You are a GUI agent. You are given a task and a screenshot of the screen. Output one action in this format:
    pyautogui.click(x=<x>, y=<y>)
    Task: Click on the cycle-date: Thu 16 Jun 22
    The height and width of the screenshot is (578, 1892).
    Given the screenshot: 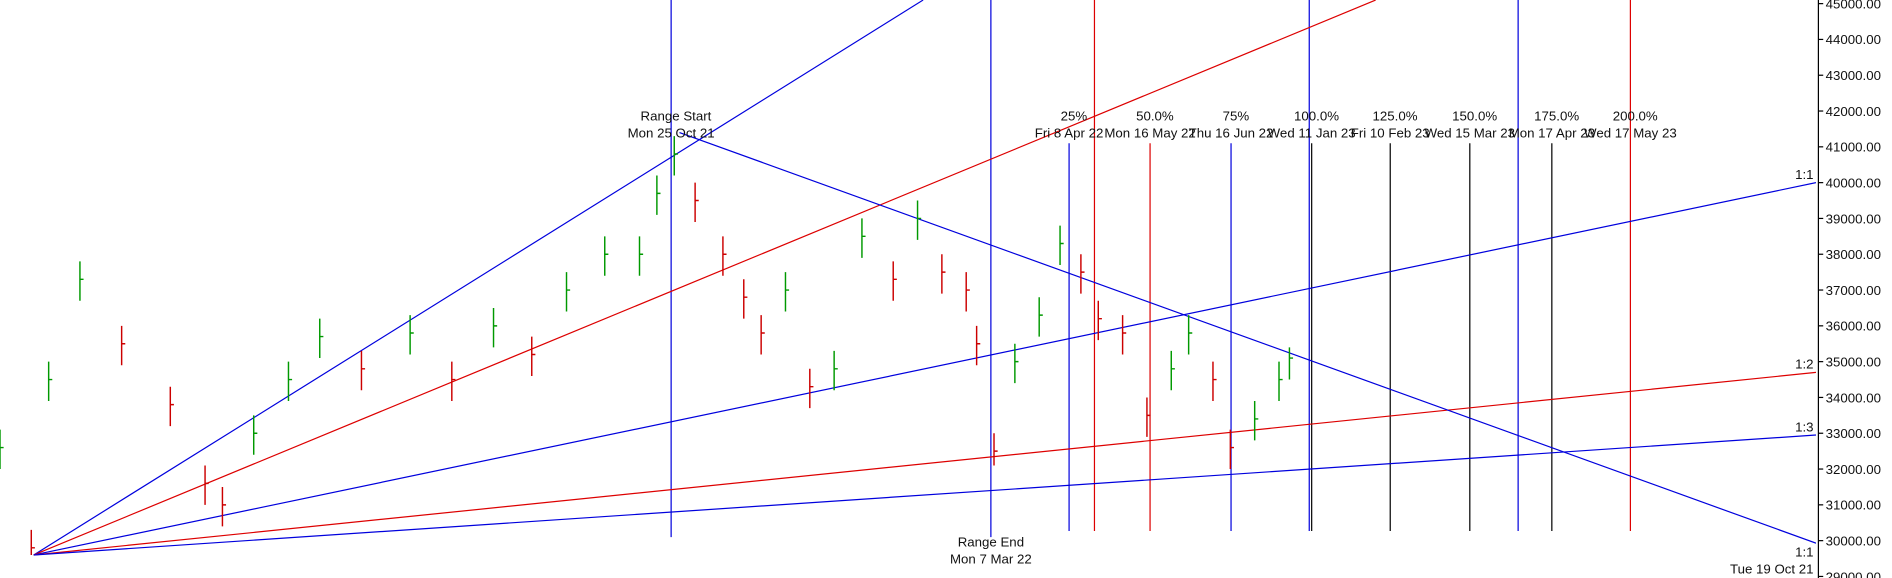 What is the action you would take?
    pyautogui.click(x=1231, y=133)
    